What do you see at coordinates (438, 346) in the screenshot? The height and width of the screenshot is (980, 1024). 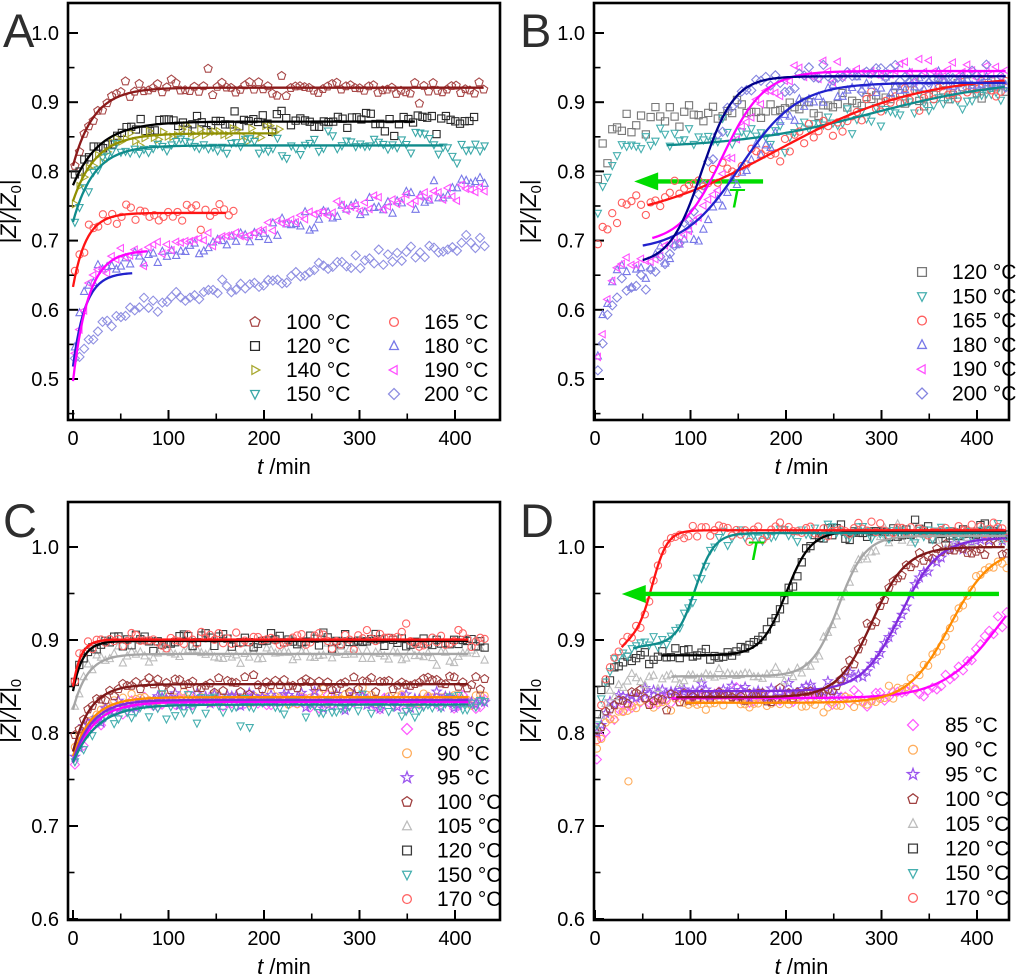 I see `panel-a-legend-item-180c: 180 °C` at bounding box center [438, 346].